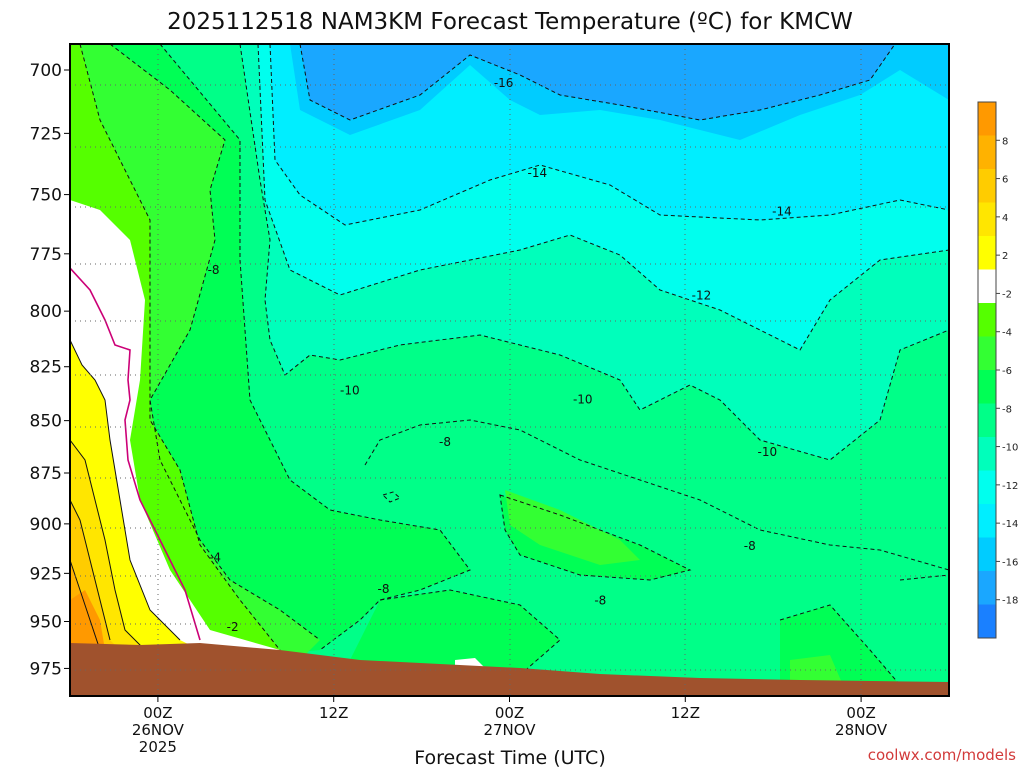 The image size is (1024, 768). What do you see at coordinates (1010, 448) in the screenshot?
I see `colorbar-label: -10` at bounding box center [1010, 448].